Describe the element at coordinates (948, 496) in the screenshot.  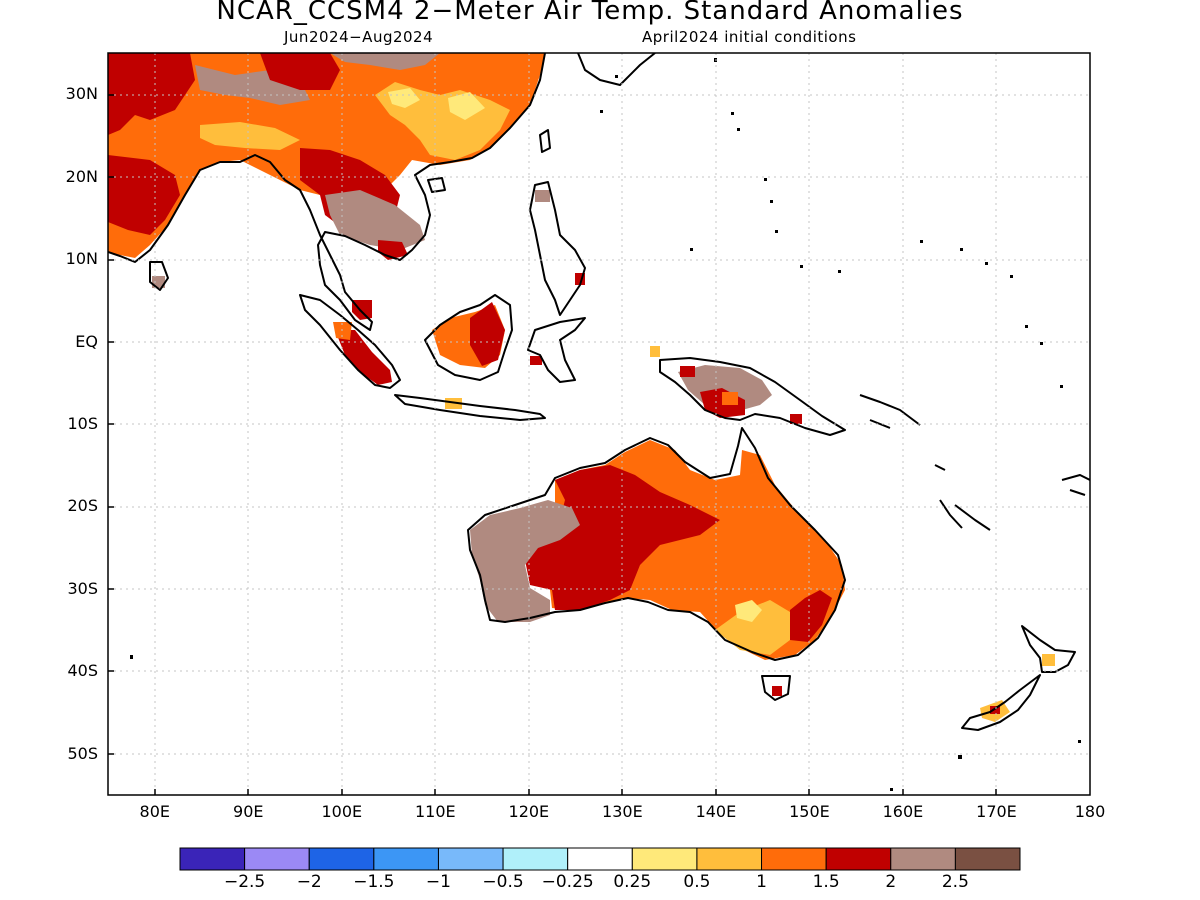
I see `vanuatu-islands` at that location.